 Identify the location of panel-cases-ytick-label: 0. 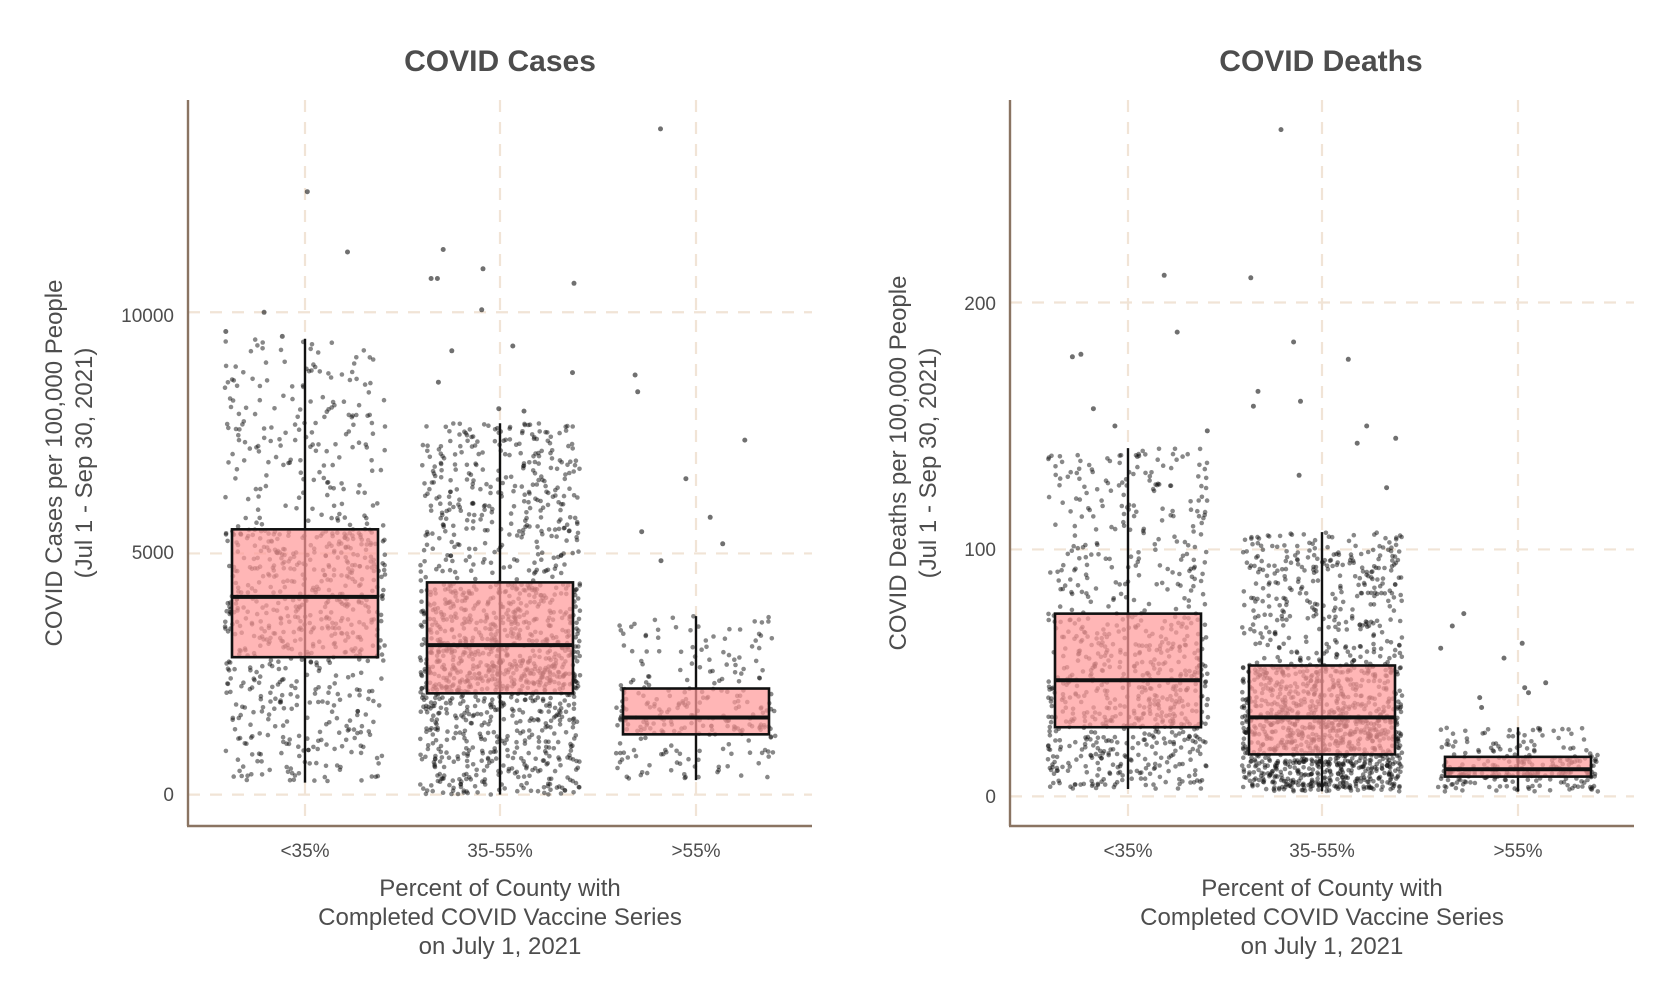
(168, 795).